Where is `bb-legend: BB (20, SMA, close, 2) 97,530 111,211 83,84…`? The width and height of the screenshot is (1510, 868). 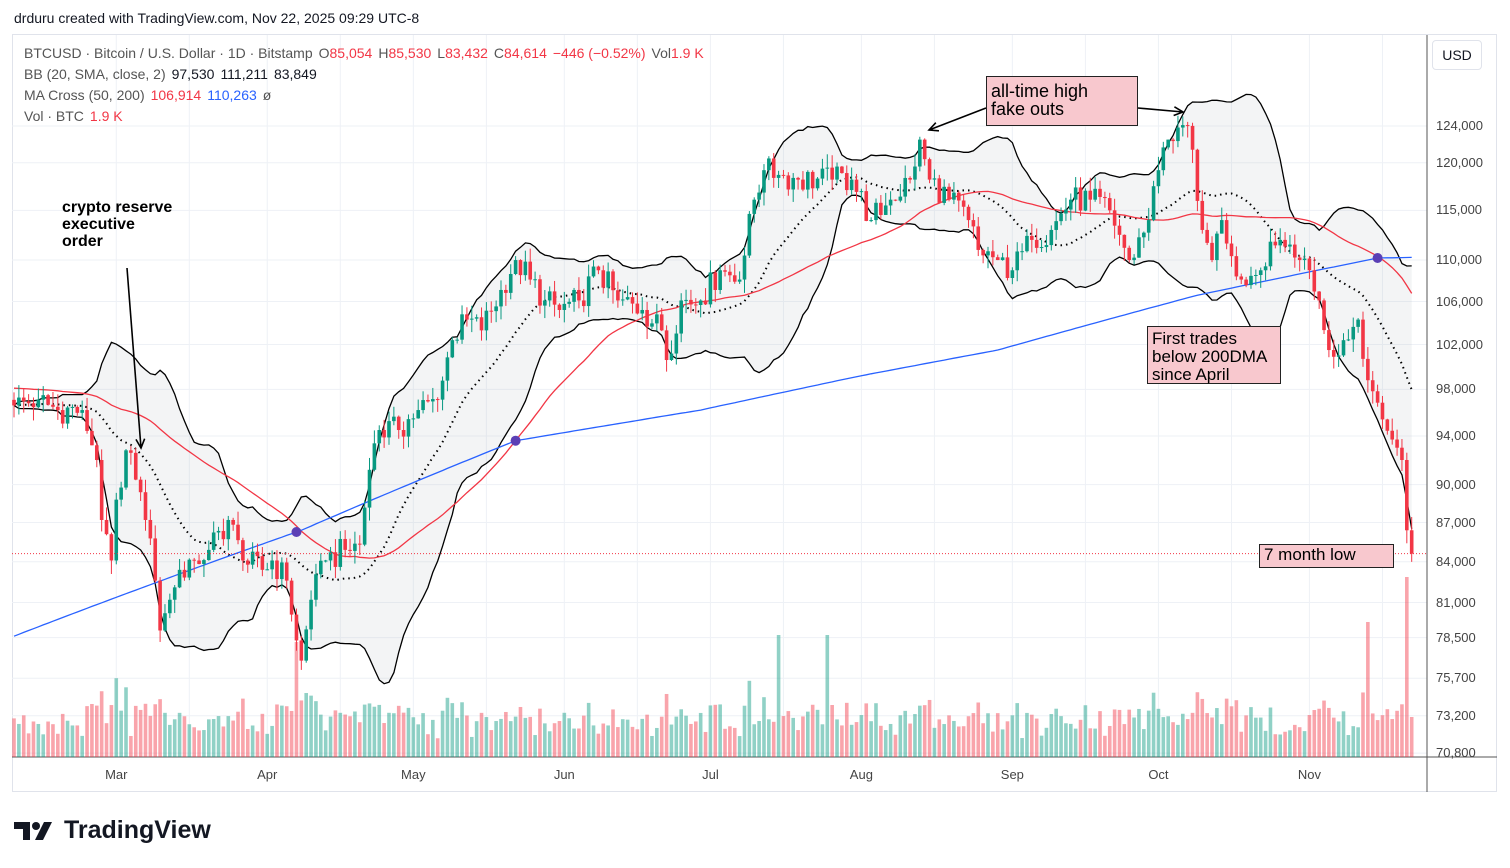
bb-legend: BB (20, SMA, close, 2) 97,530 111,211 83,84… is located at coordinates (173, 74).